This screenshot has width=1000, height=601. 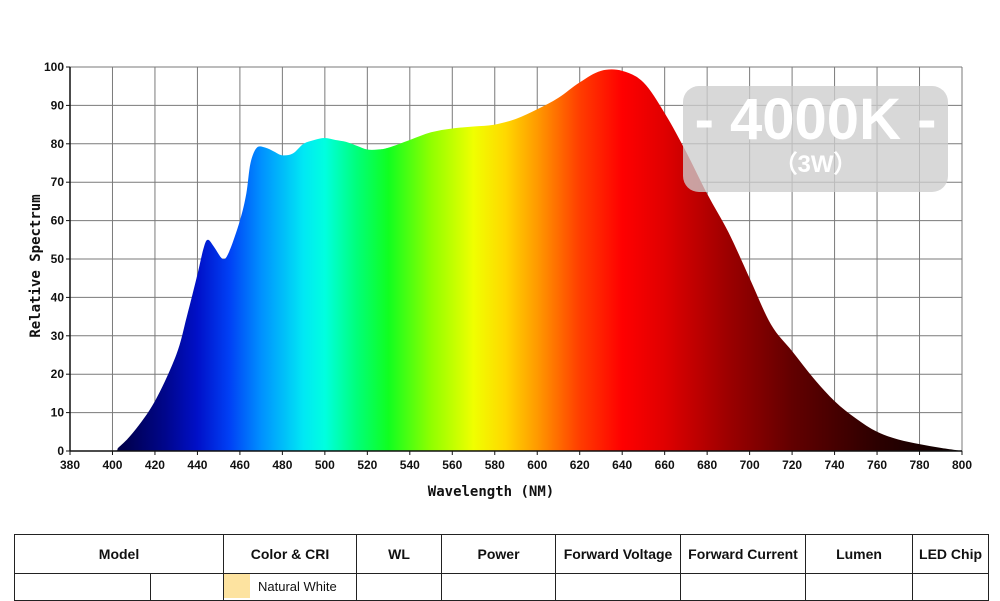 I want to click on x-tick-label: 420, so click(x=155, y=465).